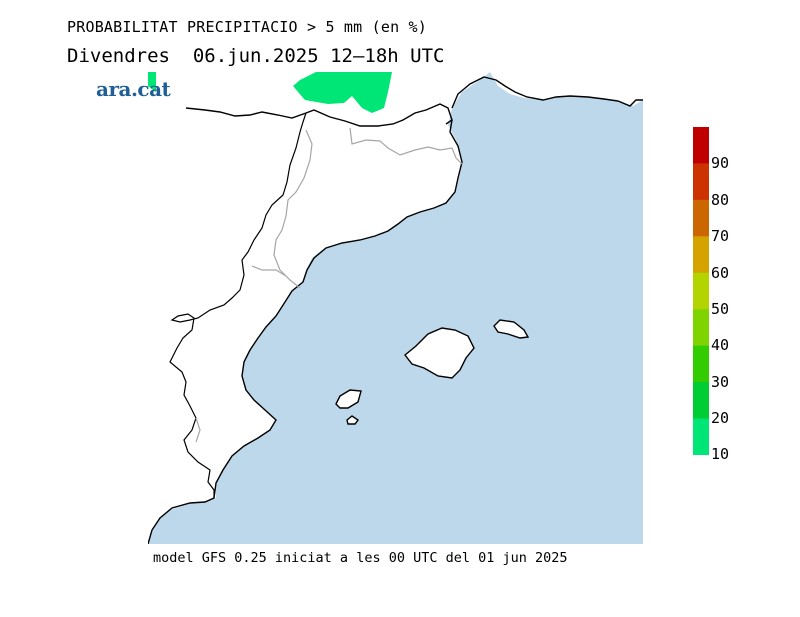 The width and height of the screenshot is (800, 617). Describe the element at coordinates (348, 399) in the screenshot. I see `island-eivissa` at that location.